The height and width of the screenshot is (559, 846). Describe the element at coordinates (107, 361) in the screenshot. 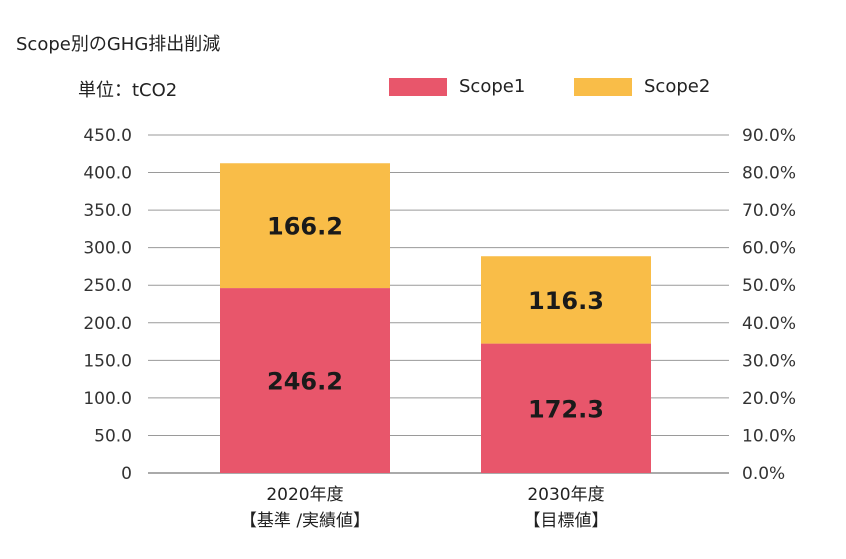

I see `y-tick-label: 150.0` at that location.